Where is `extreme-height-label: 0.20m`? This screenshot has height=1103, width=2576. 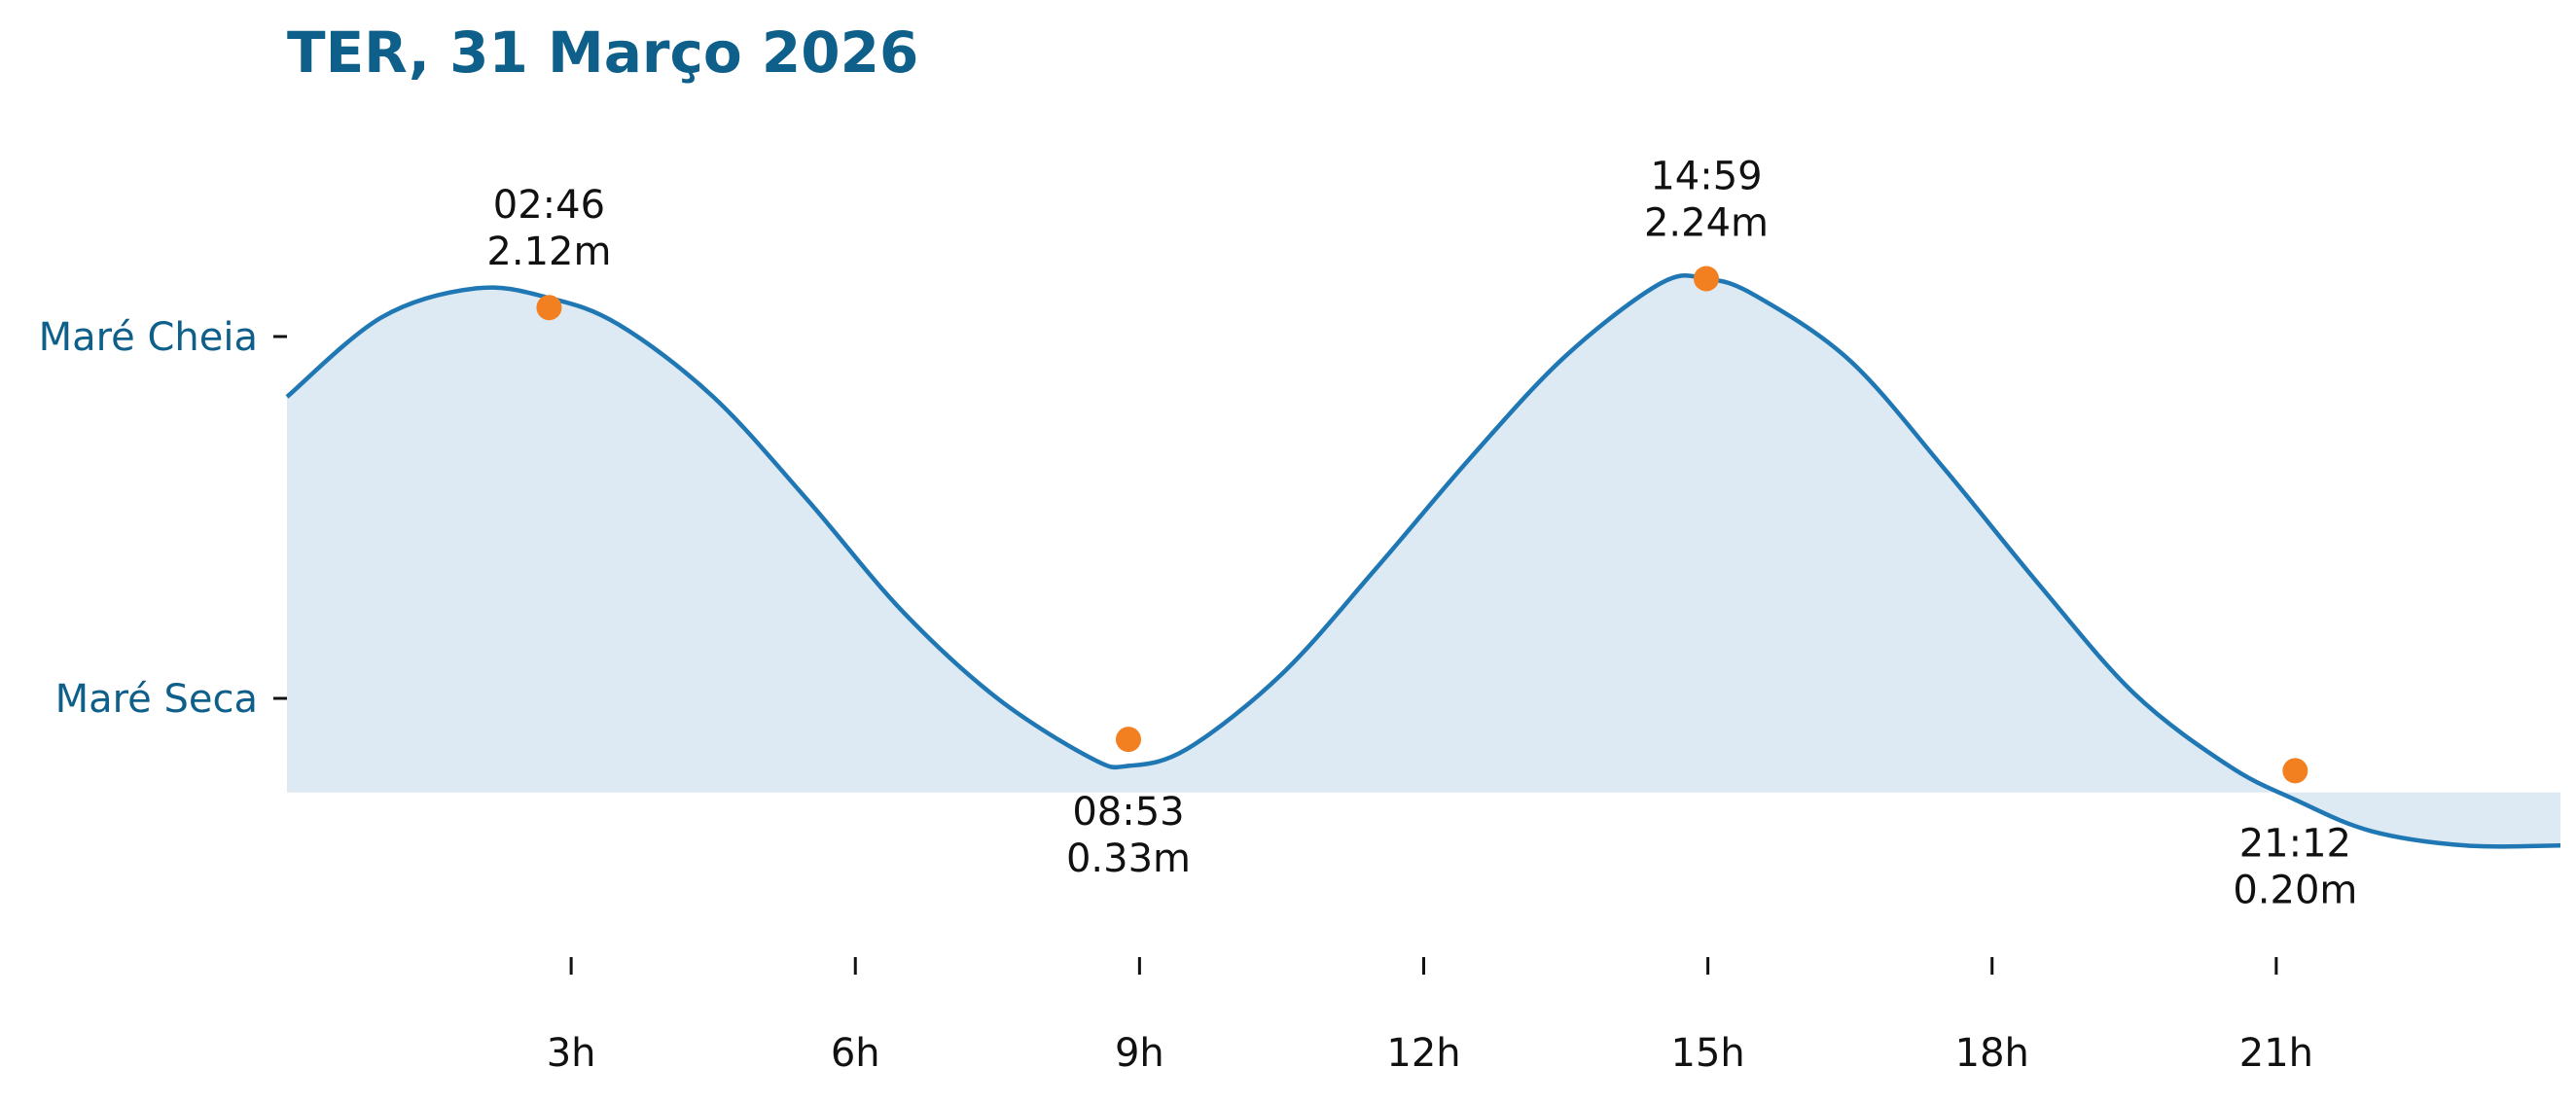 extreme-height-label: 0.20m is located at coordinates (2295, 890).